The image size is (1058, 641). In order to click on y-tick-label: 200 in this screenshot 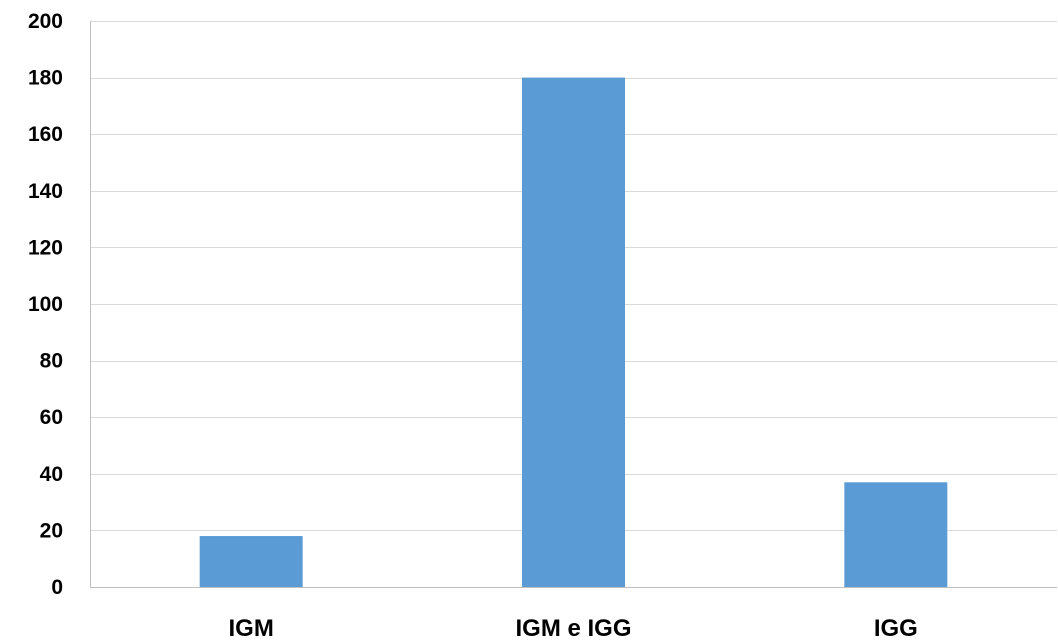, I will do `click(45, 21)`.